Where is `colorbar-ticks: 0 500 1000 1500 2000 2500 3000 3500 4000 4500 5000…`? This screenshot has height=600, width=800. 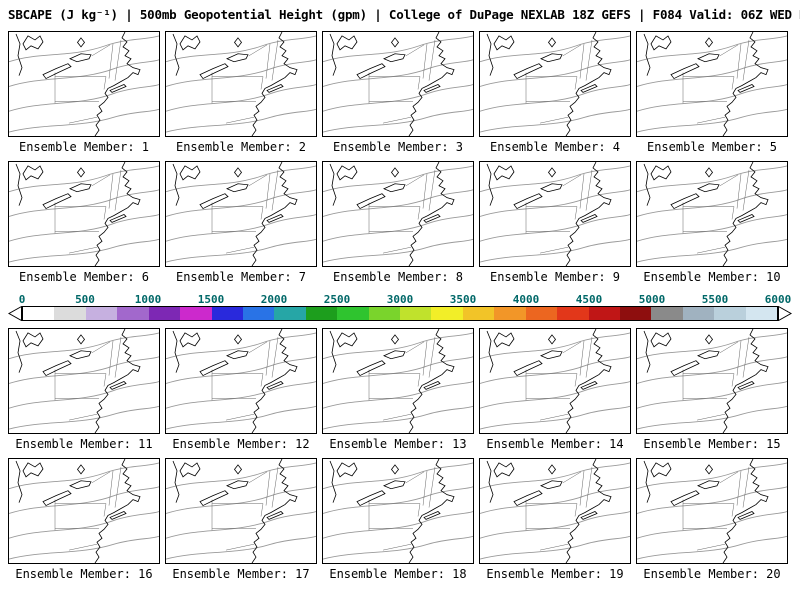
colorbar-ticks: 0 500 1000 1500 2000 2500 3000 3500 4000 4500 5000… is located at coordinates (405, 299).